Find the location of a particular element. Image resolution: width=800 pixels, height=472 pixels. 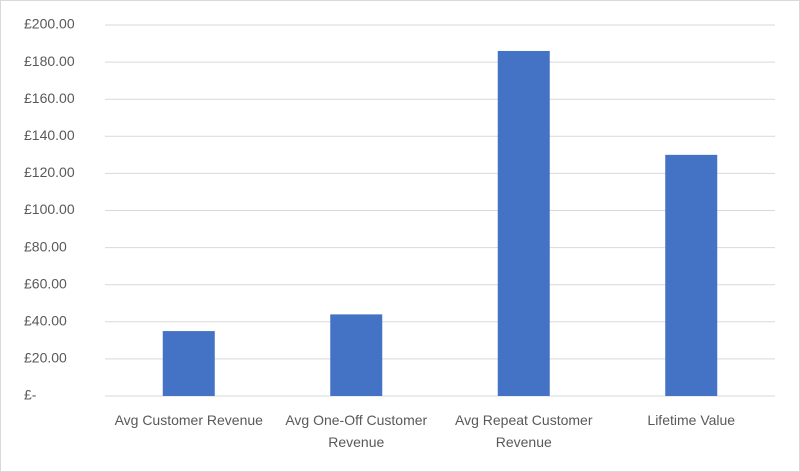

x-tick-label: Avg Repeat Customer Revenue is located at coordinates (524, 431).